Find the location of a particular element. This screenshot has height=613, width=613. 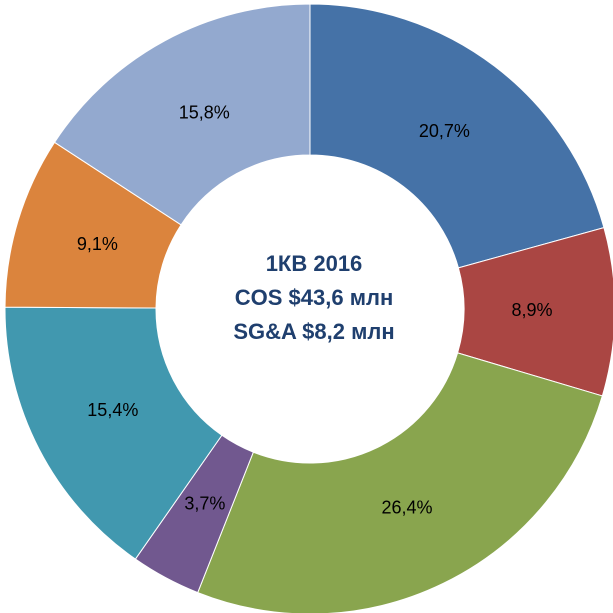

data-label: 15,8% is located at coordinates (204, 113).